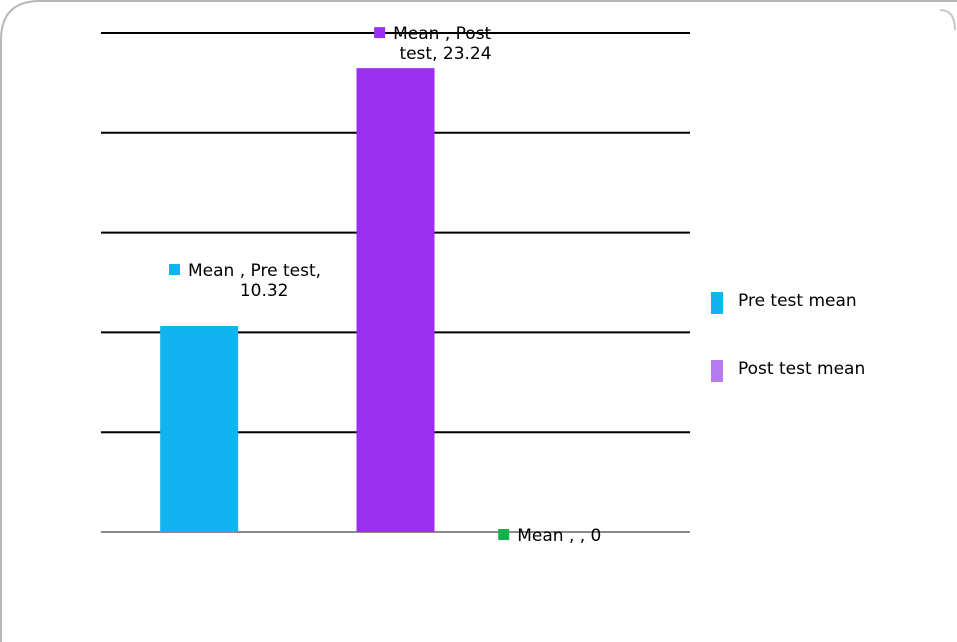 The height and width of the screenshot is (642, 957). I want to click on data-label-1: Mean , Pre test,10.32, so click(245, 281).